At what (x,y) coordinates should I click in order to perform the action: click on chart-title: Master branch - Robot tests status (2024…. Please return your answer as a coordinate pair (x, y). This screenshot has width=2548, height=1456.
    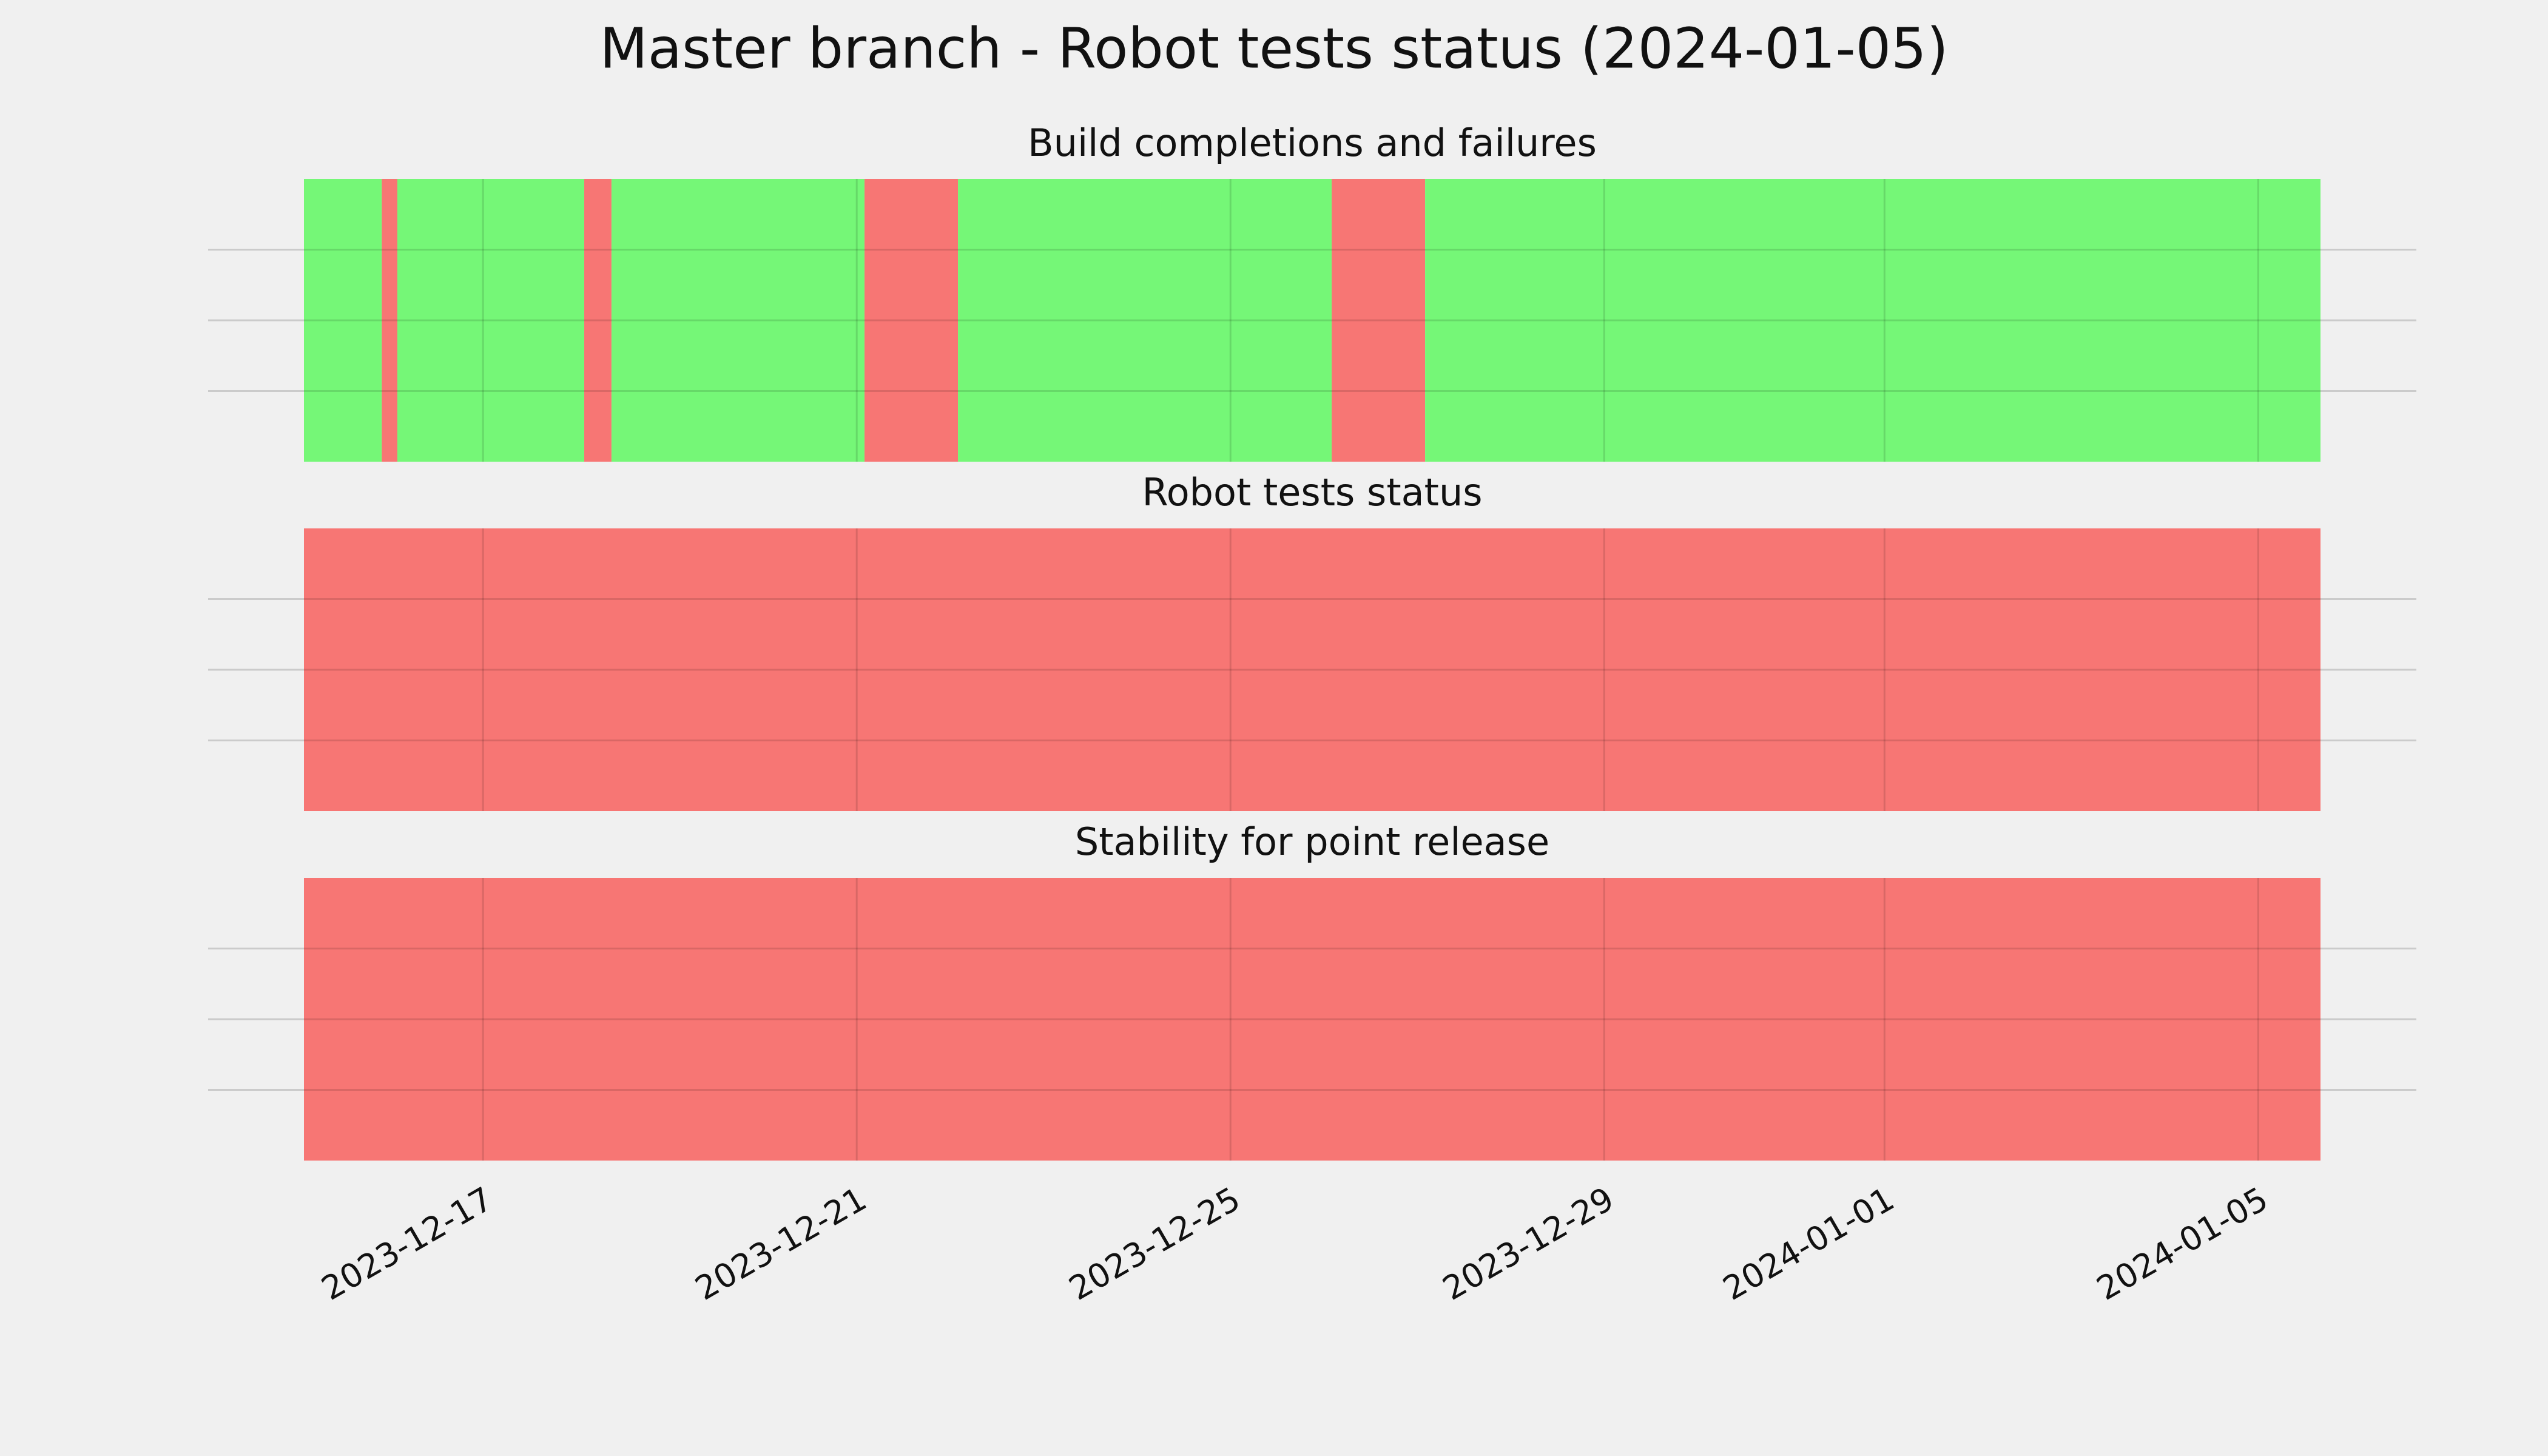
    Looking at the image, I should click on (1273, 48).